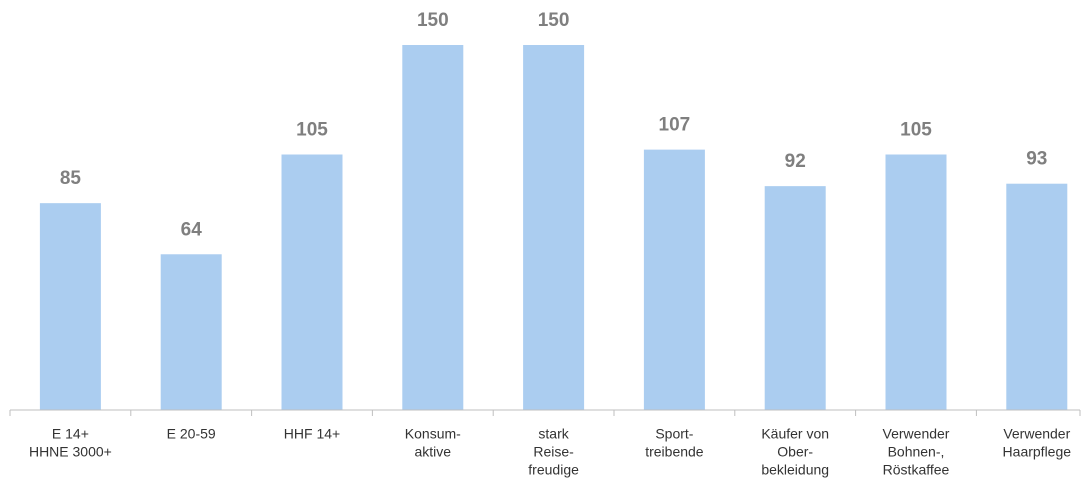  Describe the element at coordinates (70, 434) in the screenshot. I see `x-tick-label: E 14+` at that location.